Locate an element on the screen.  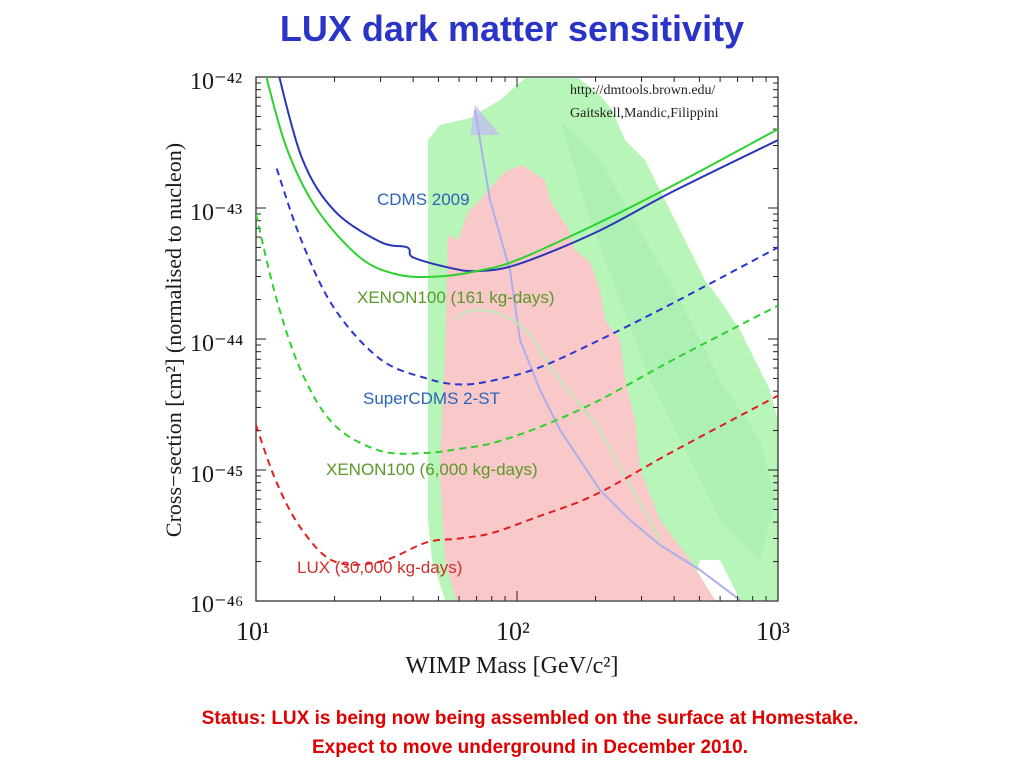
credit-authors: Gaitskell,Mandic,Filippini is located at coordinates (644, 113).